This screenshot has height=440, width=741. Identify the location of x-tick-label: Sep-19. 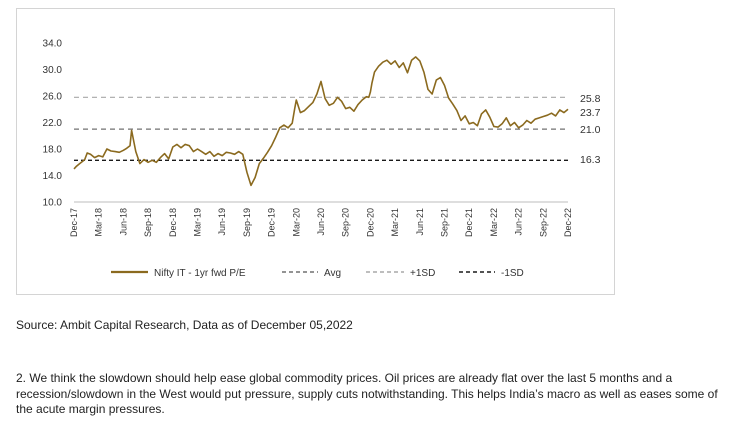
(247, 222).